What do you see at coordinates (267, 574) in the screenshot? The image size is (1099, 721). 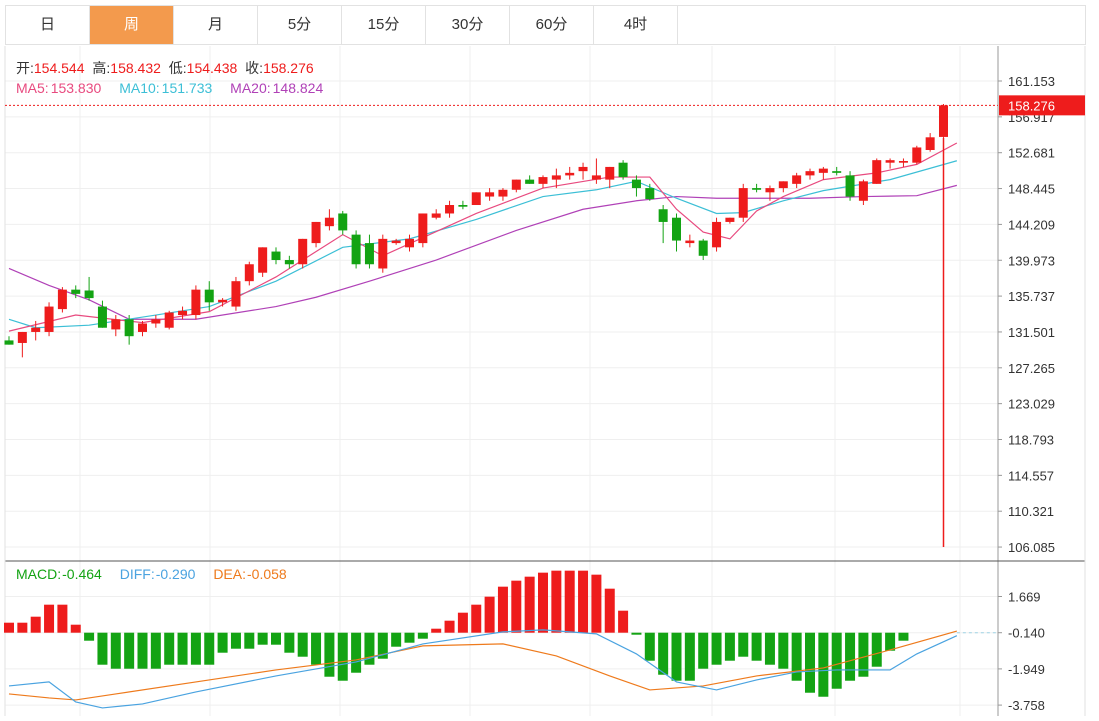 I see `dea-value: -0.058` at bounding box center [267, 574].